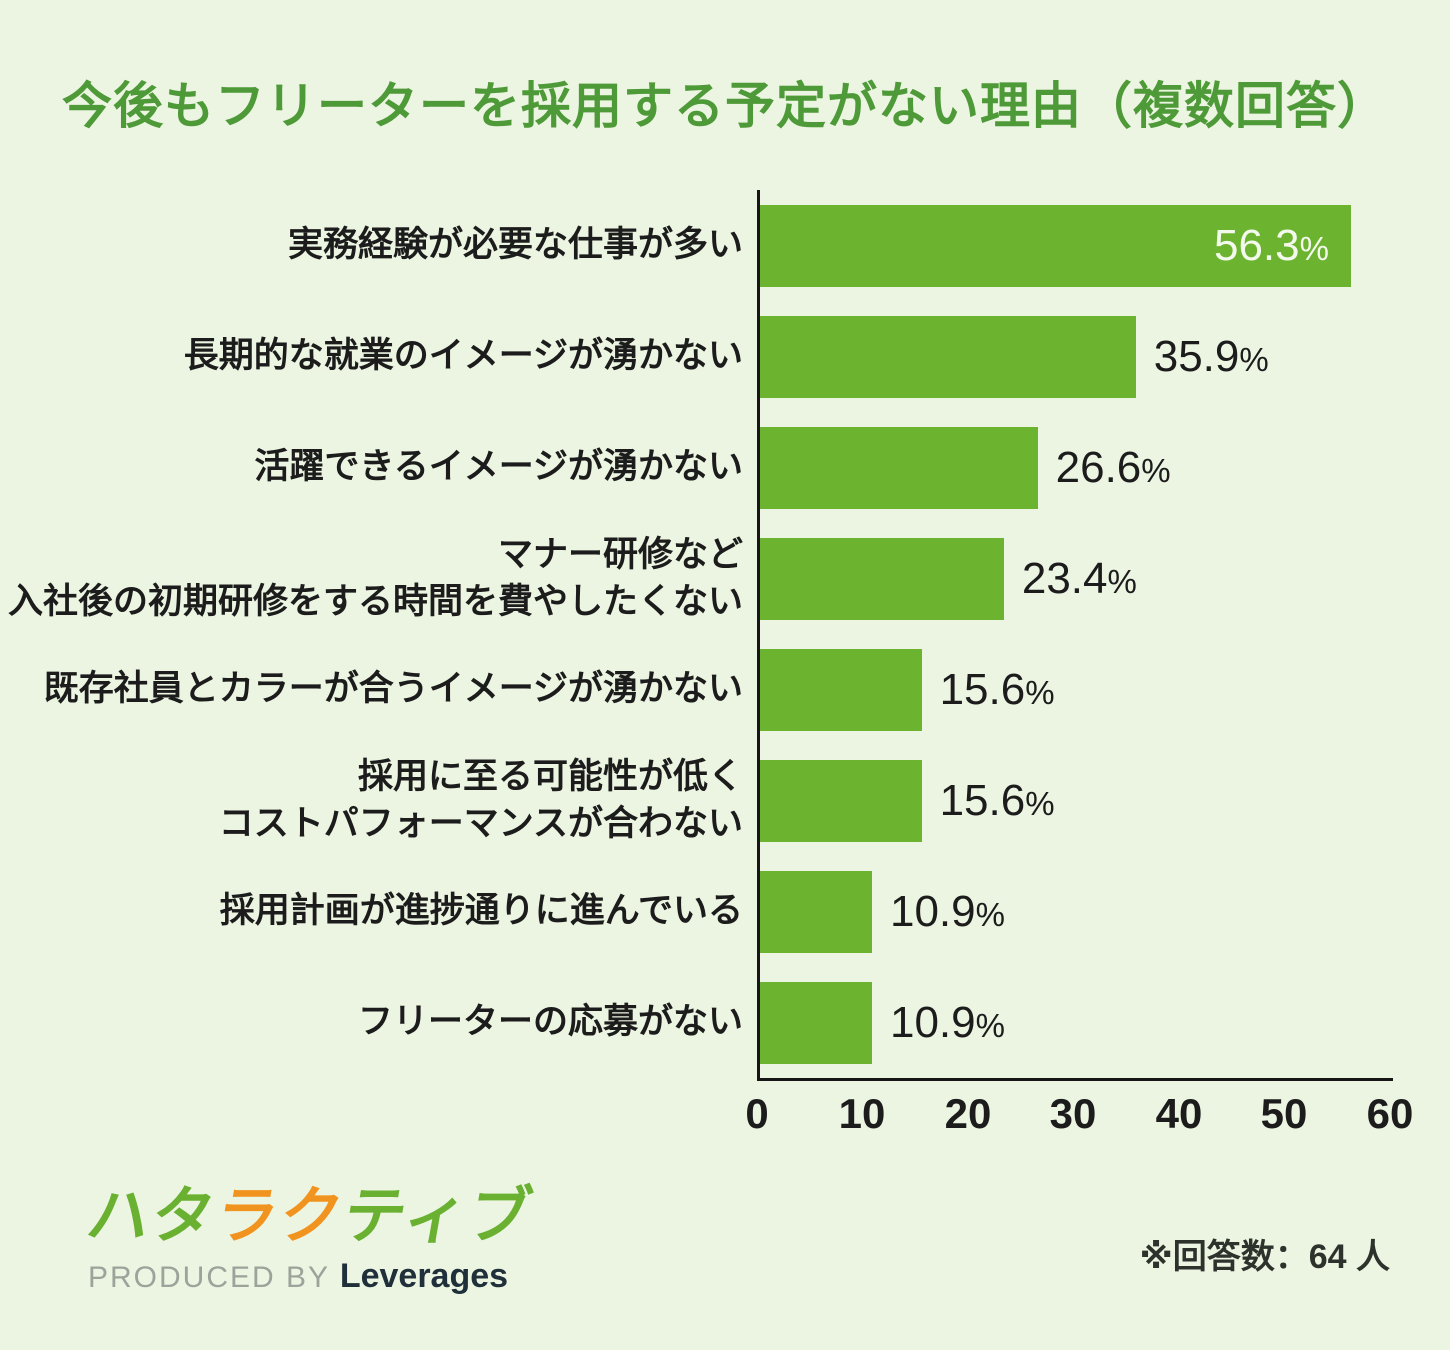 This screenshot has width=1450, height=1350. I want to click on category-label: 採用に至る可能性が低く コストパフォーマンスが合わない, so click(480, 800).